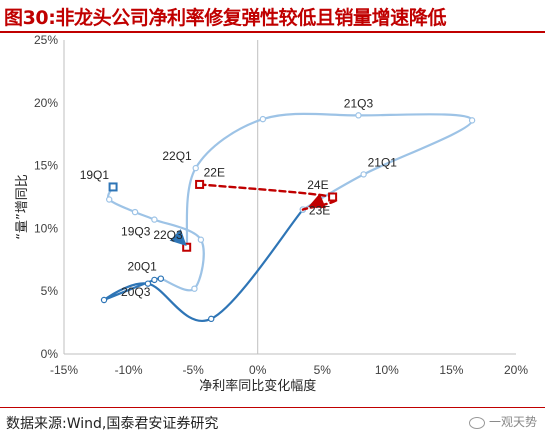  Describe the element at coordinates (359, 103) in the screenshot. I see `point-label: 21Q3` at that location.